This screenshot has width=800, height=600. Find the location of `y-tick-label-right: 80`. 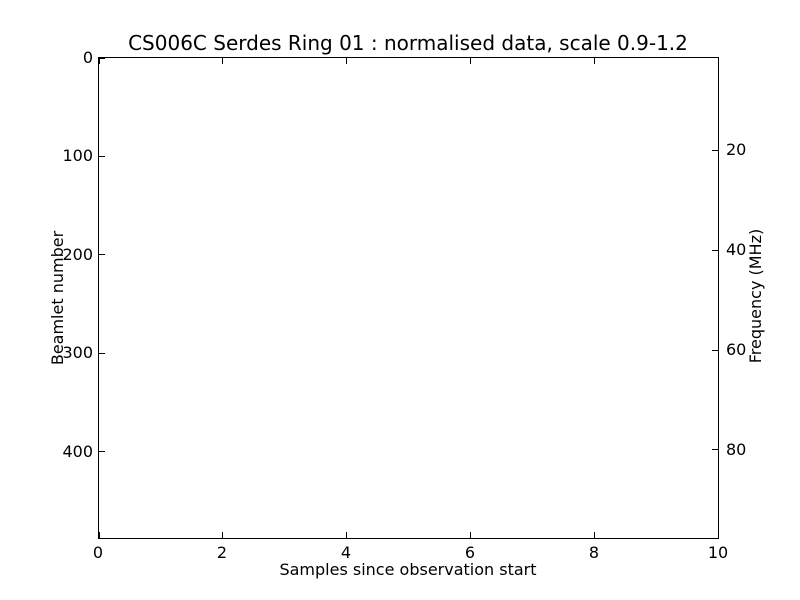

y-tick-label-right: 80 is located at coordinates (736, 450).